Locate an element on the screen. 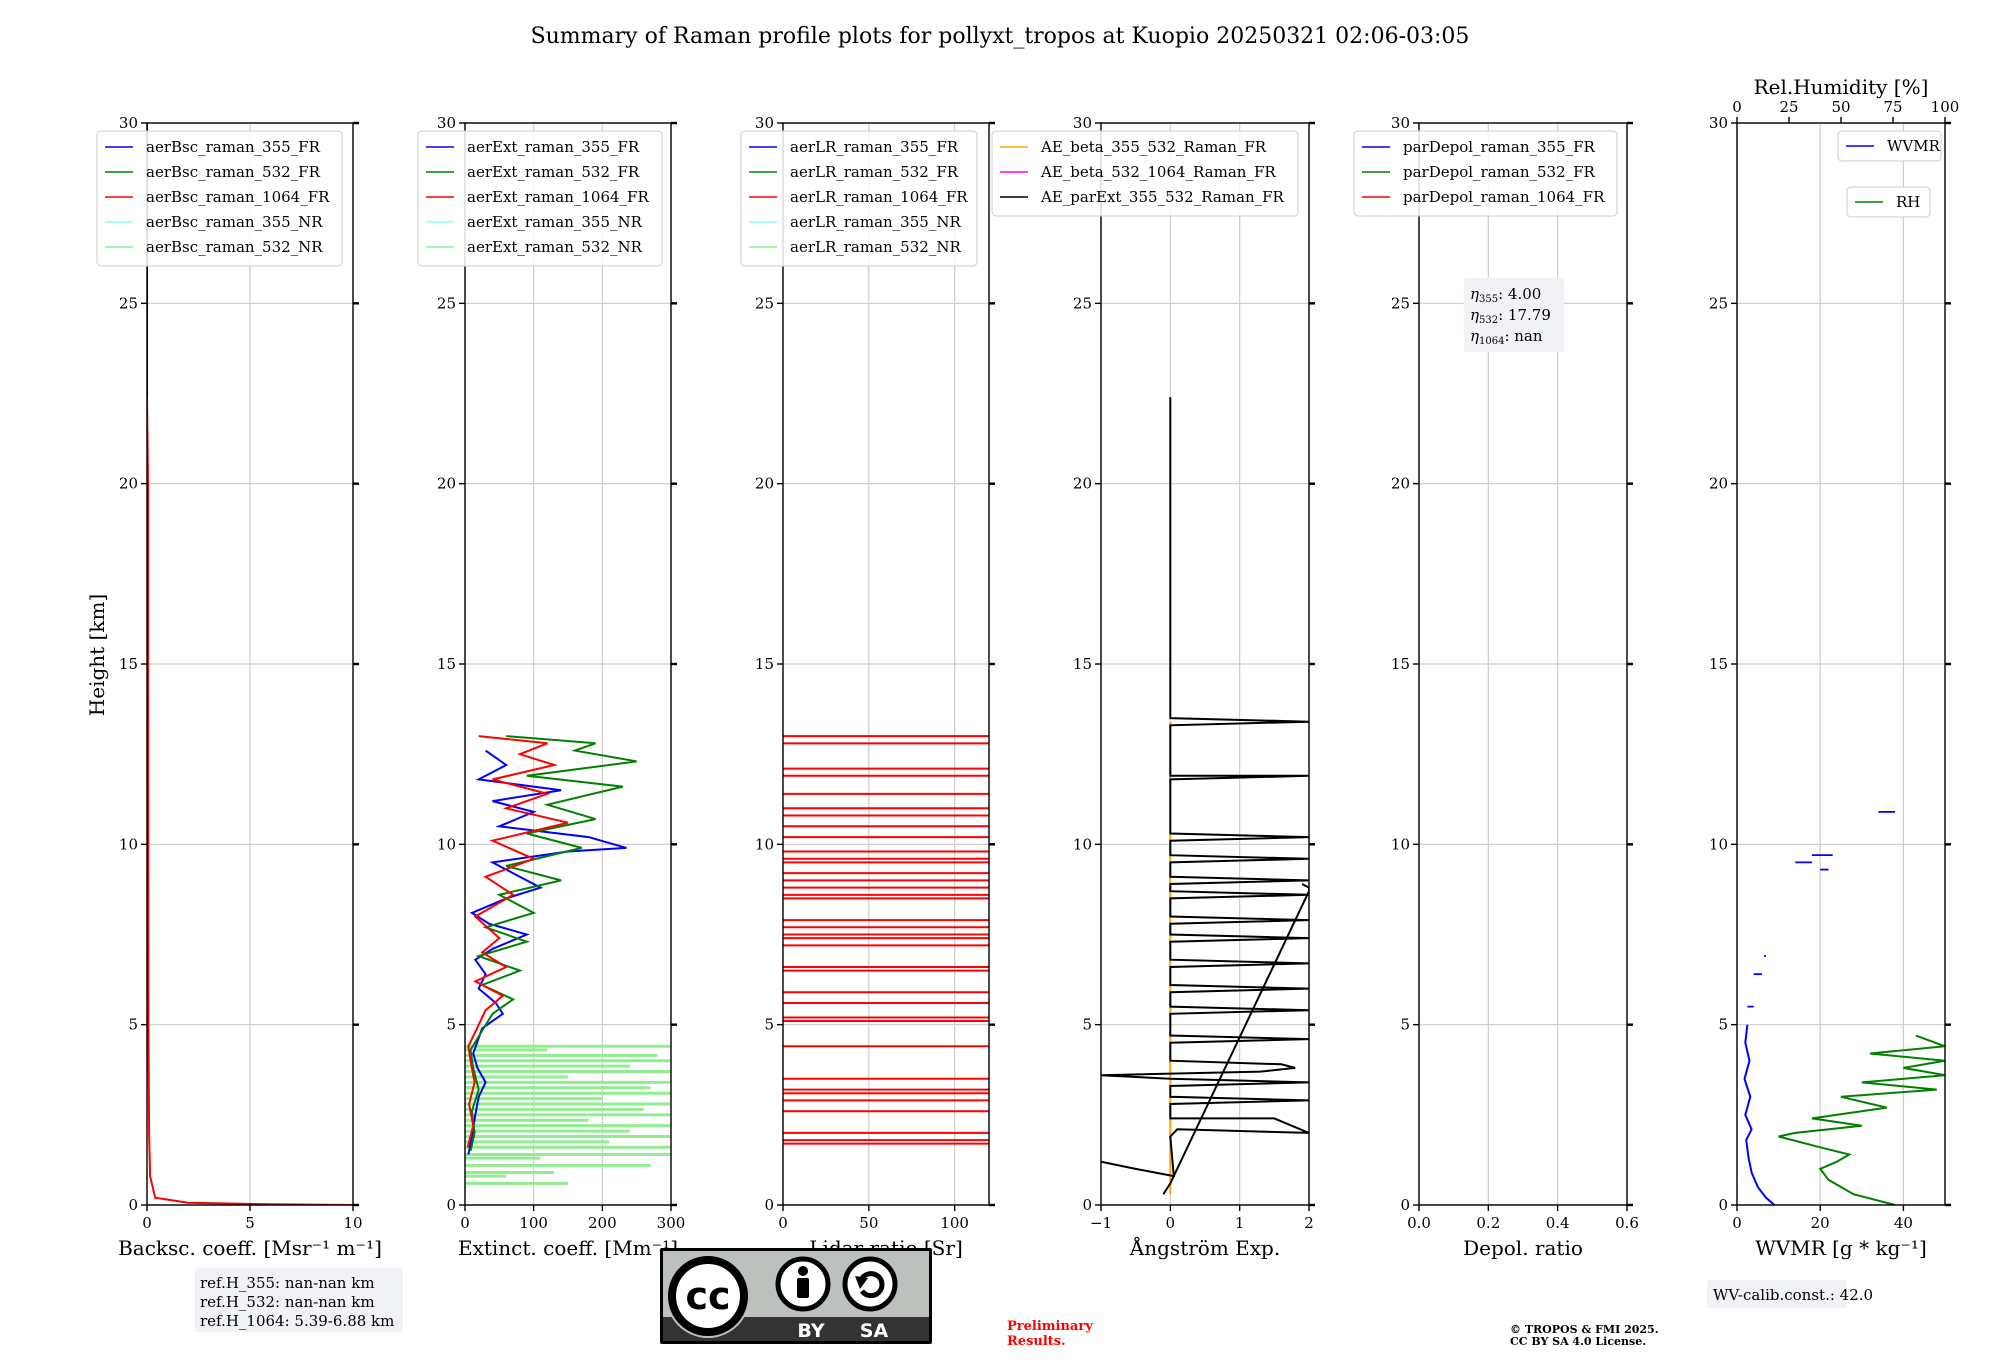 This screenshot has width=2000, height=1360. angstrom-legend-box is located at coordinates (1145, 173).